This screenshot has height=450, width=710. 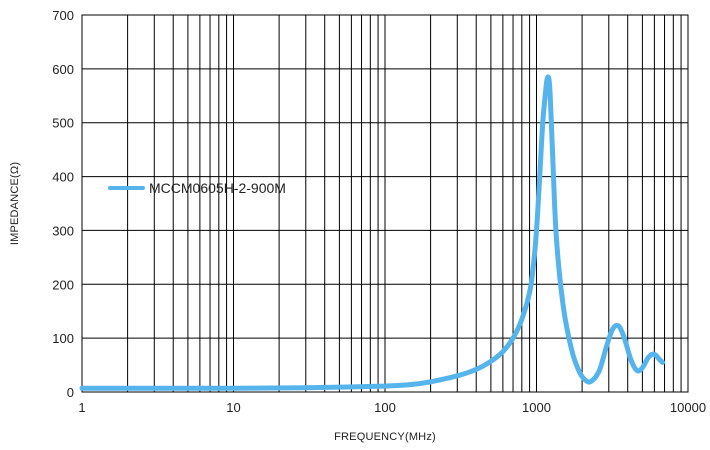 What do you see at coordinates (63, 230) in the screenshot?
I see `y-tick-label: 300` at bounding box center [63, 230].